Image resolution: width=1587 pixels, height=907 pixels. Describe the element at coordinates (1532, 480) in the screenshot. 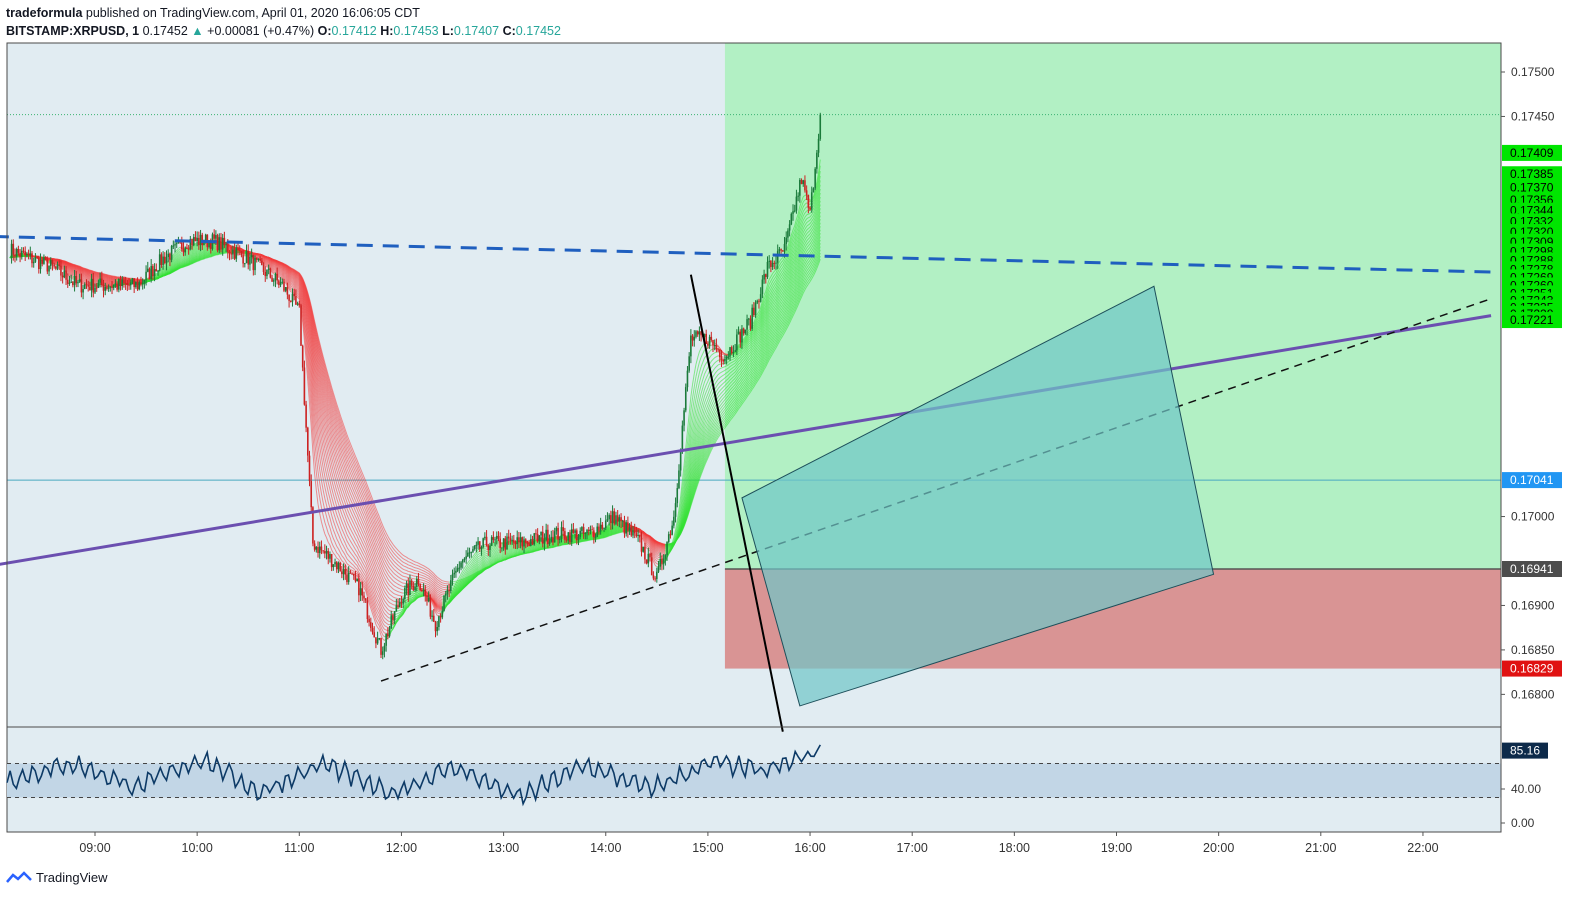

I see `price-label: 0.17041` at that location.